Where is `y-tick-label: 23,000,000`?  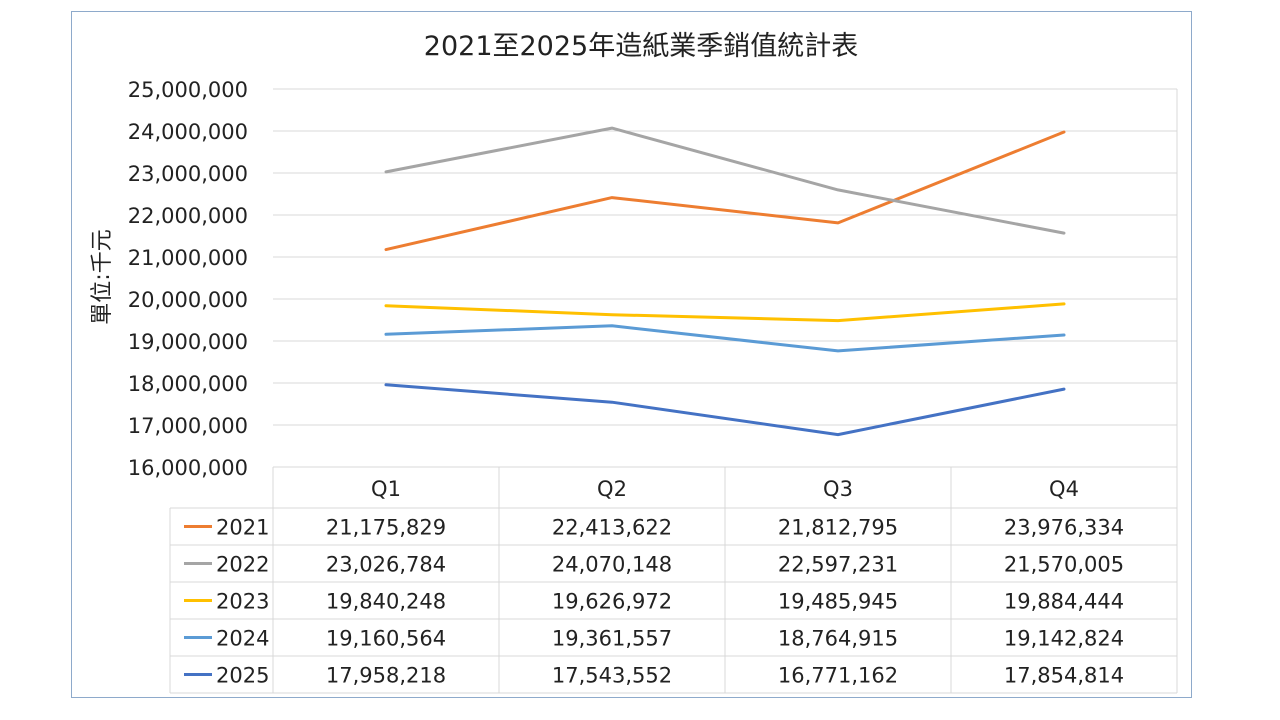 y-tick-label: 23,000,000 is located at coordinates (188, 174).